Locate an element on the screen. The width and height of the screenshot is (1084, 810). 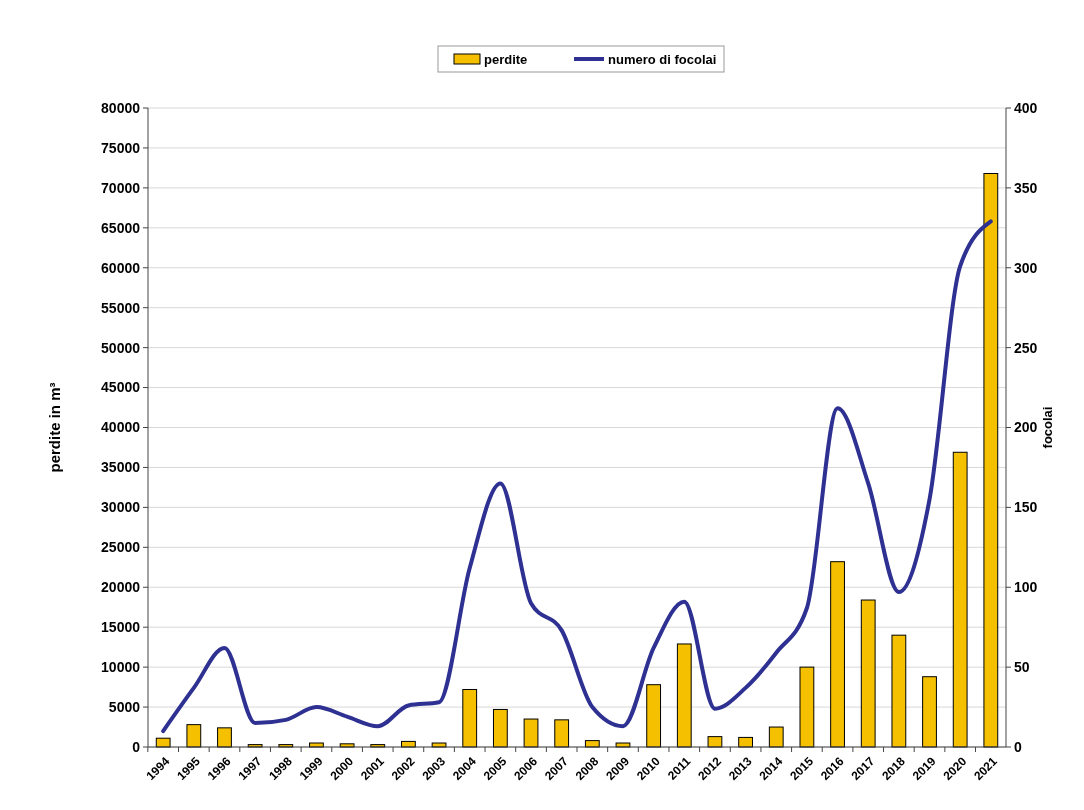
y-tick-label: 20000 is located at coordinates (121, 587).